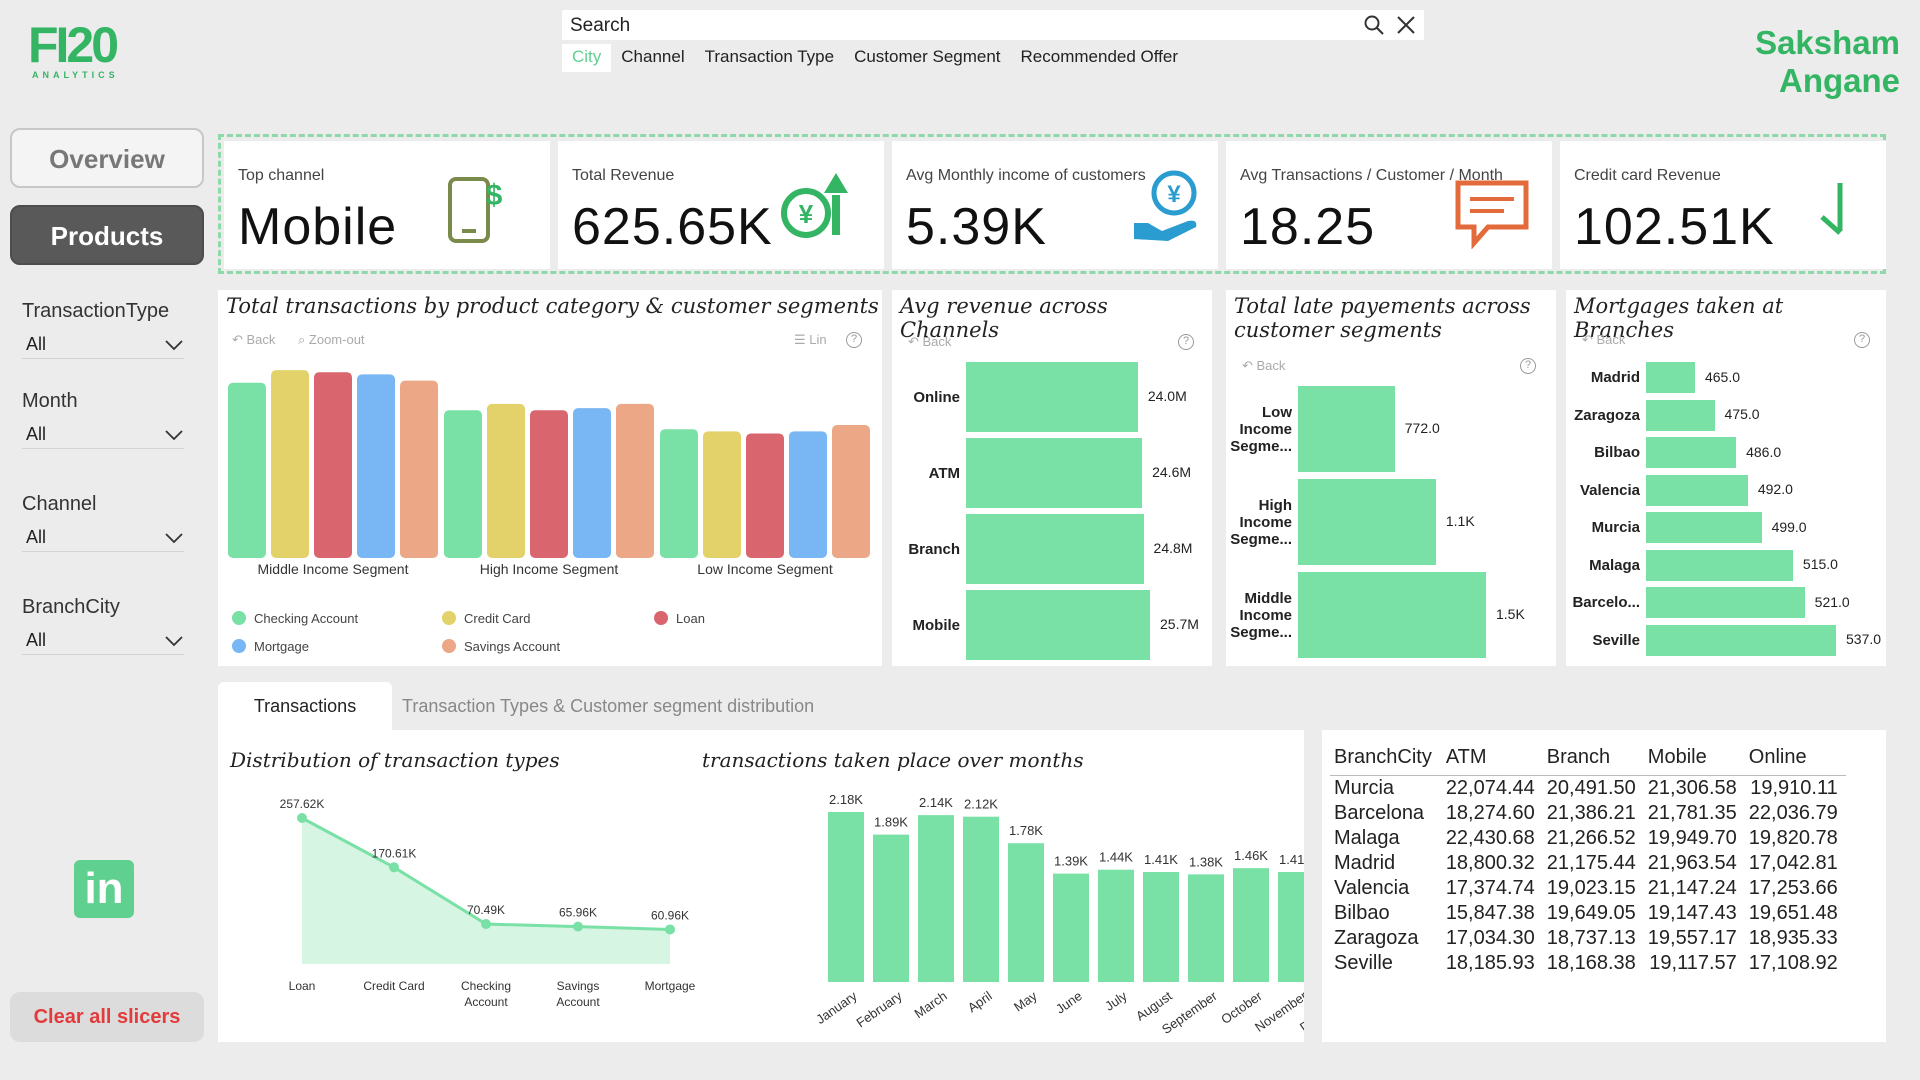 The height and width of the screenshot is (1080, 1920). I want to click on legend-item: Credit Card, so click(497, 618).